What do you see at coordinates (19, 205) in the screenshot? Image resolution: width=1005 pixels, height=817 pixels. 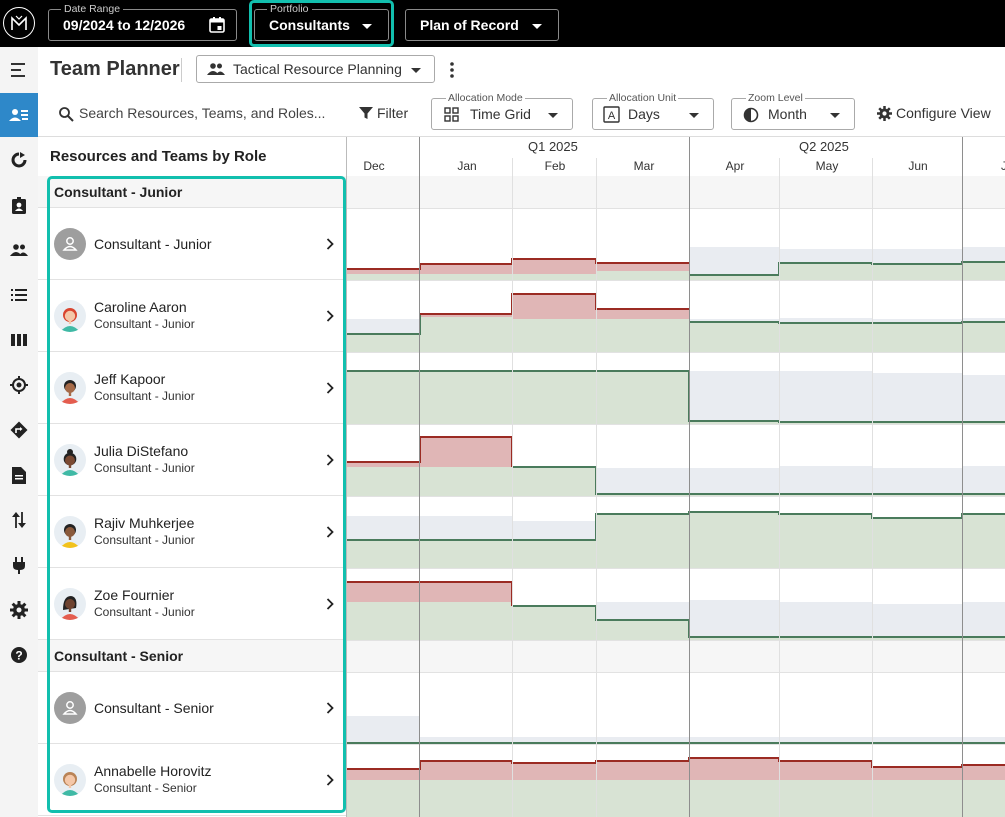 I see `badge-icon` at bounding box center [19, 205].